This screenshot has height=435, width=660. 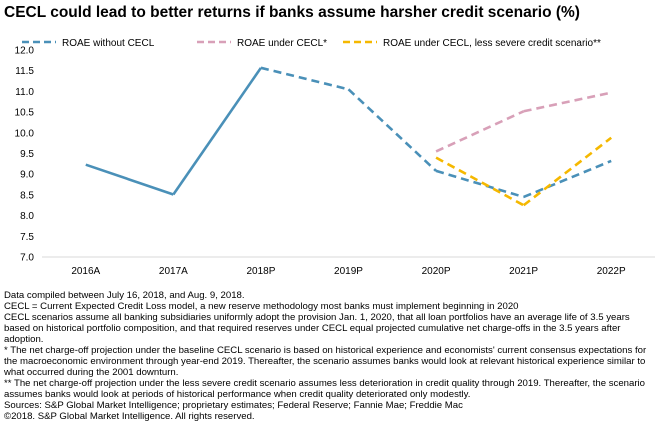 I want to click on x-tick-label: 2021P, so click(x=523, y=271).